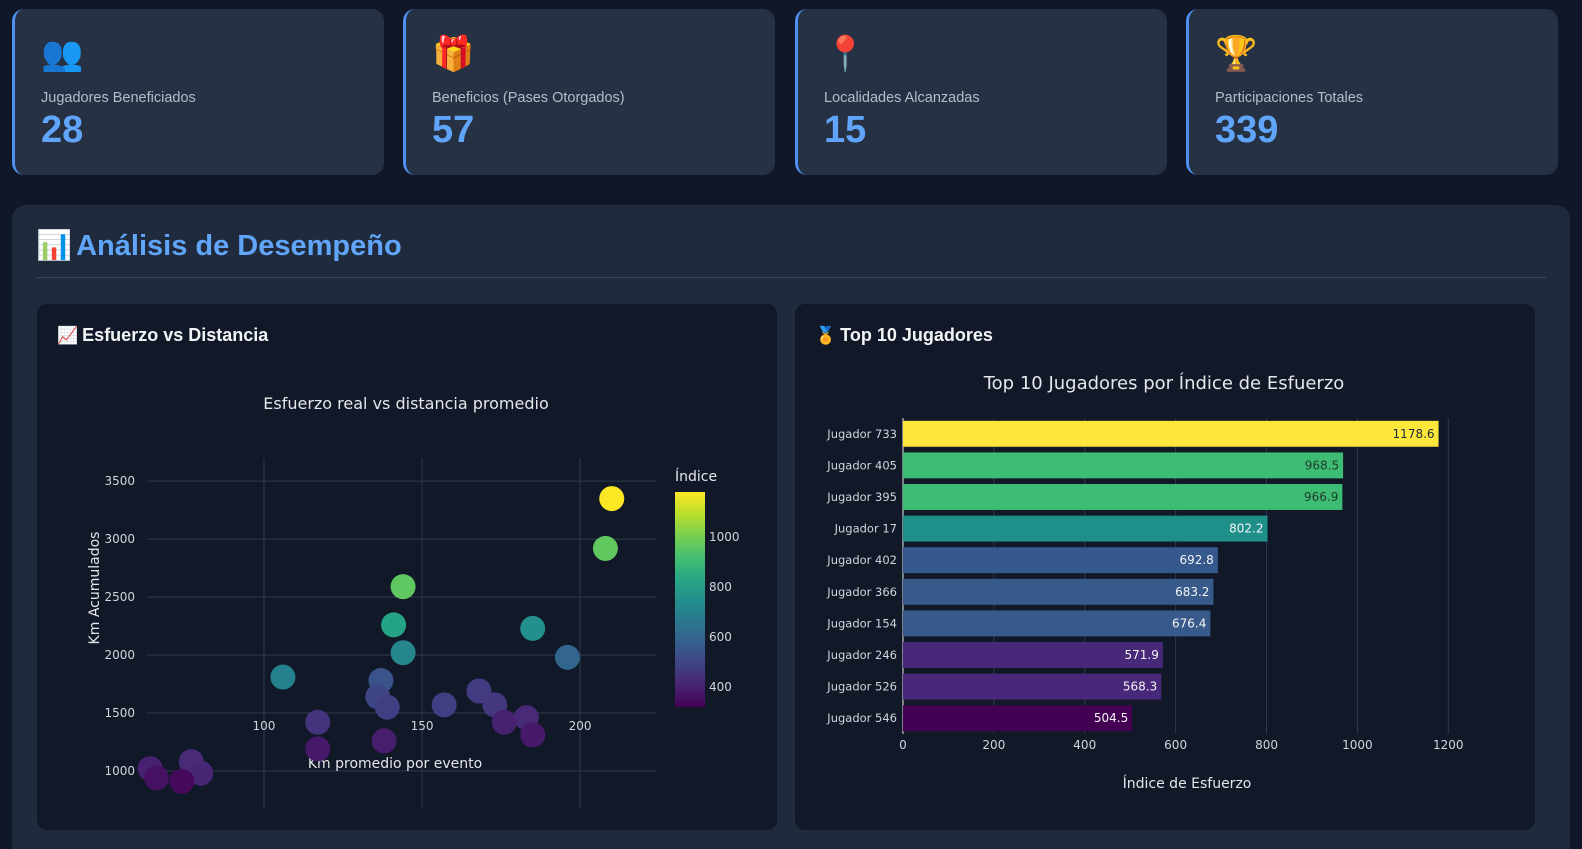  I want to click on y-tick-label: Jugador 526, so click(861, 687).